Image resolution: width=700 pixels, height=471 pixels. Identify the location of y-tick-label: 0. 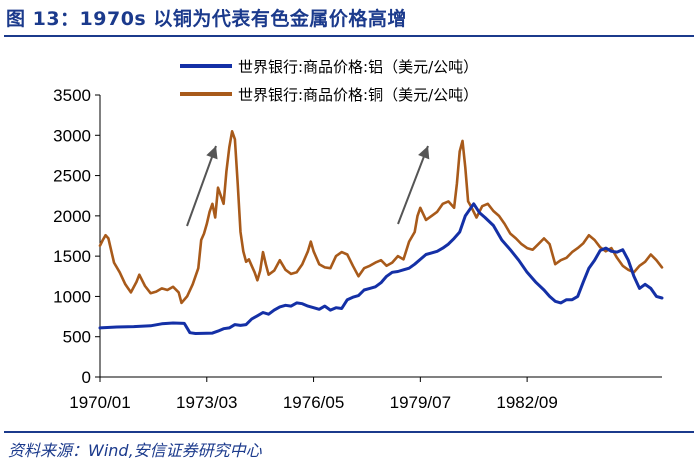
(86, 377).